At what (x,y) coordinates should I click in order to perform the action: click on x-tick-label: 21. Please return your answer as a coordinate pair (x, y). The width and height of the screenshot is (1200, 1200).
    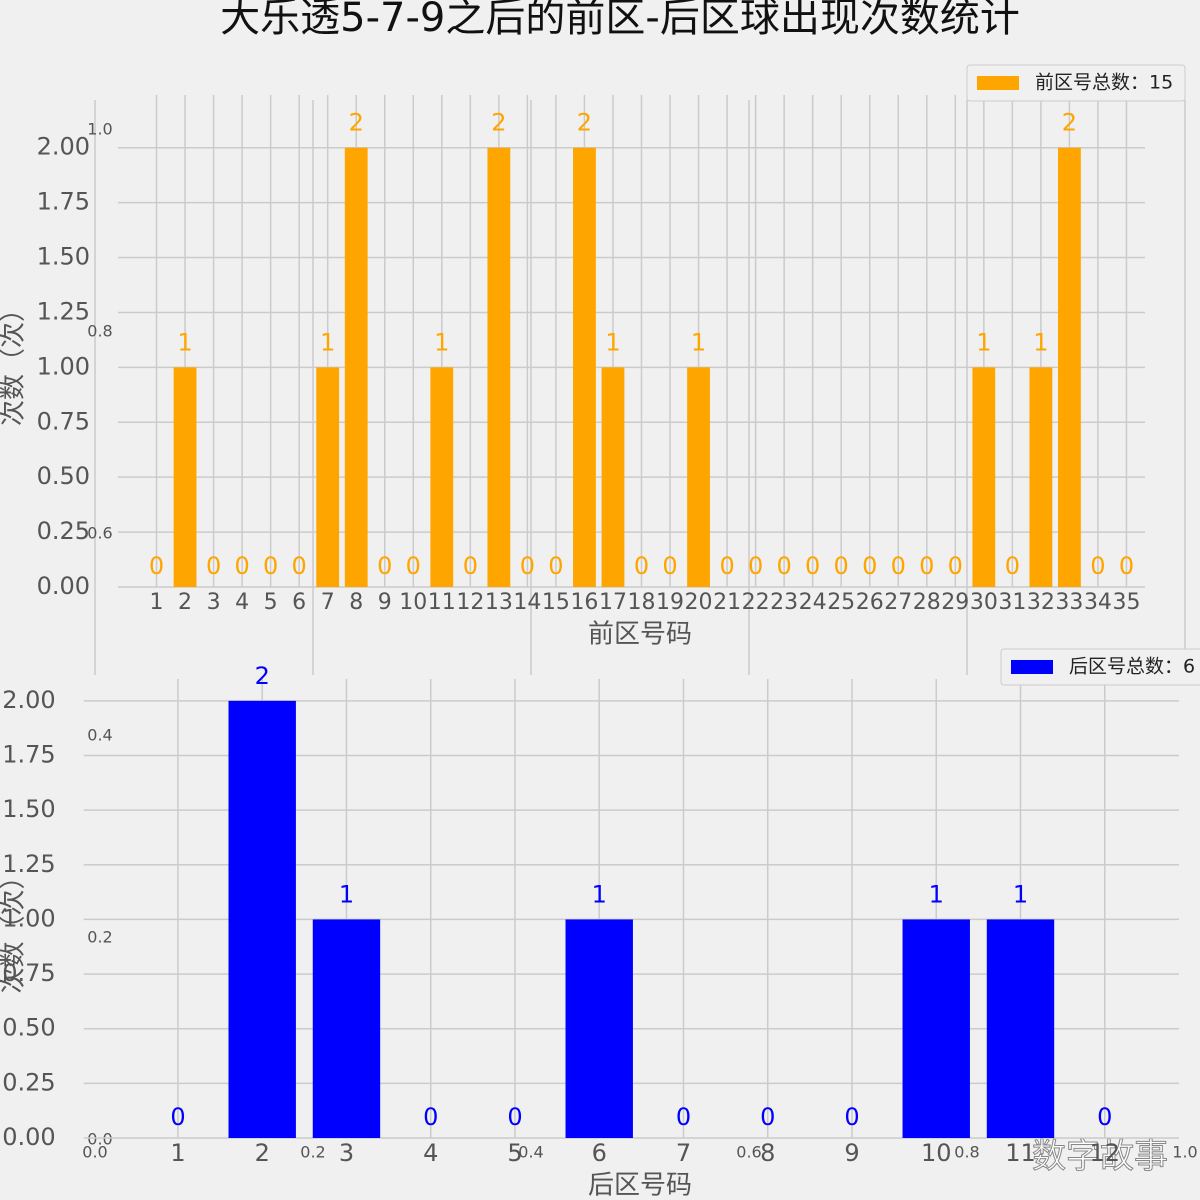
    Looking at the image, I should click on (727, 602).